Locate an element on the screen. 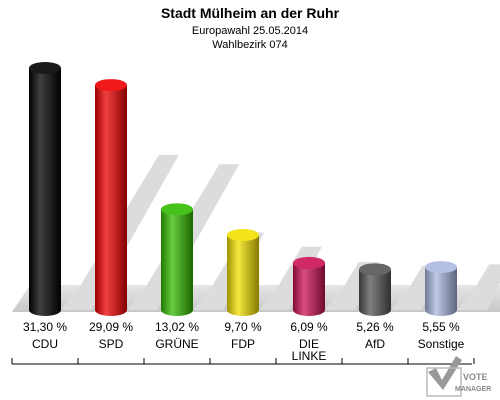 This screenshot has width=500, height=400. category-label: SPD is located at coordinates (111, 344).